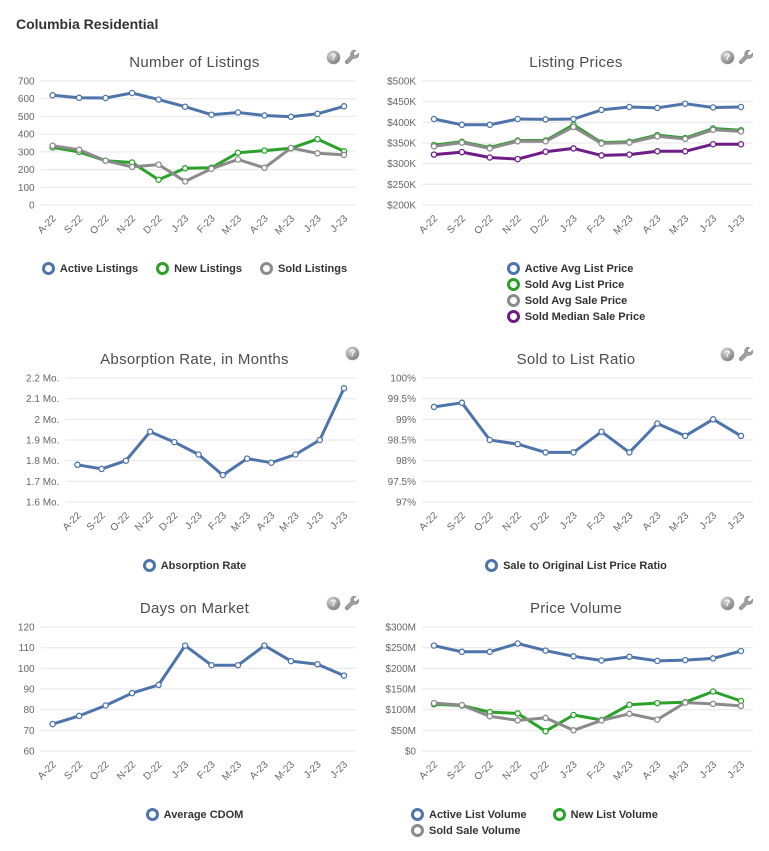 The width and height of the screenshot is (769, 851). What do you see at coordinates (218, 521) in the screenshot?
I see `x-tick-label: F-23` at bounding box center [218, 521].